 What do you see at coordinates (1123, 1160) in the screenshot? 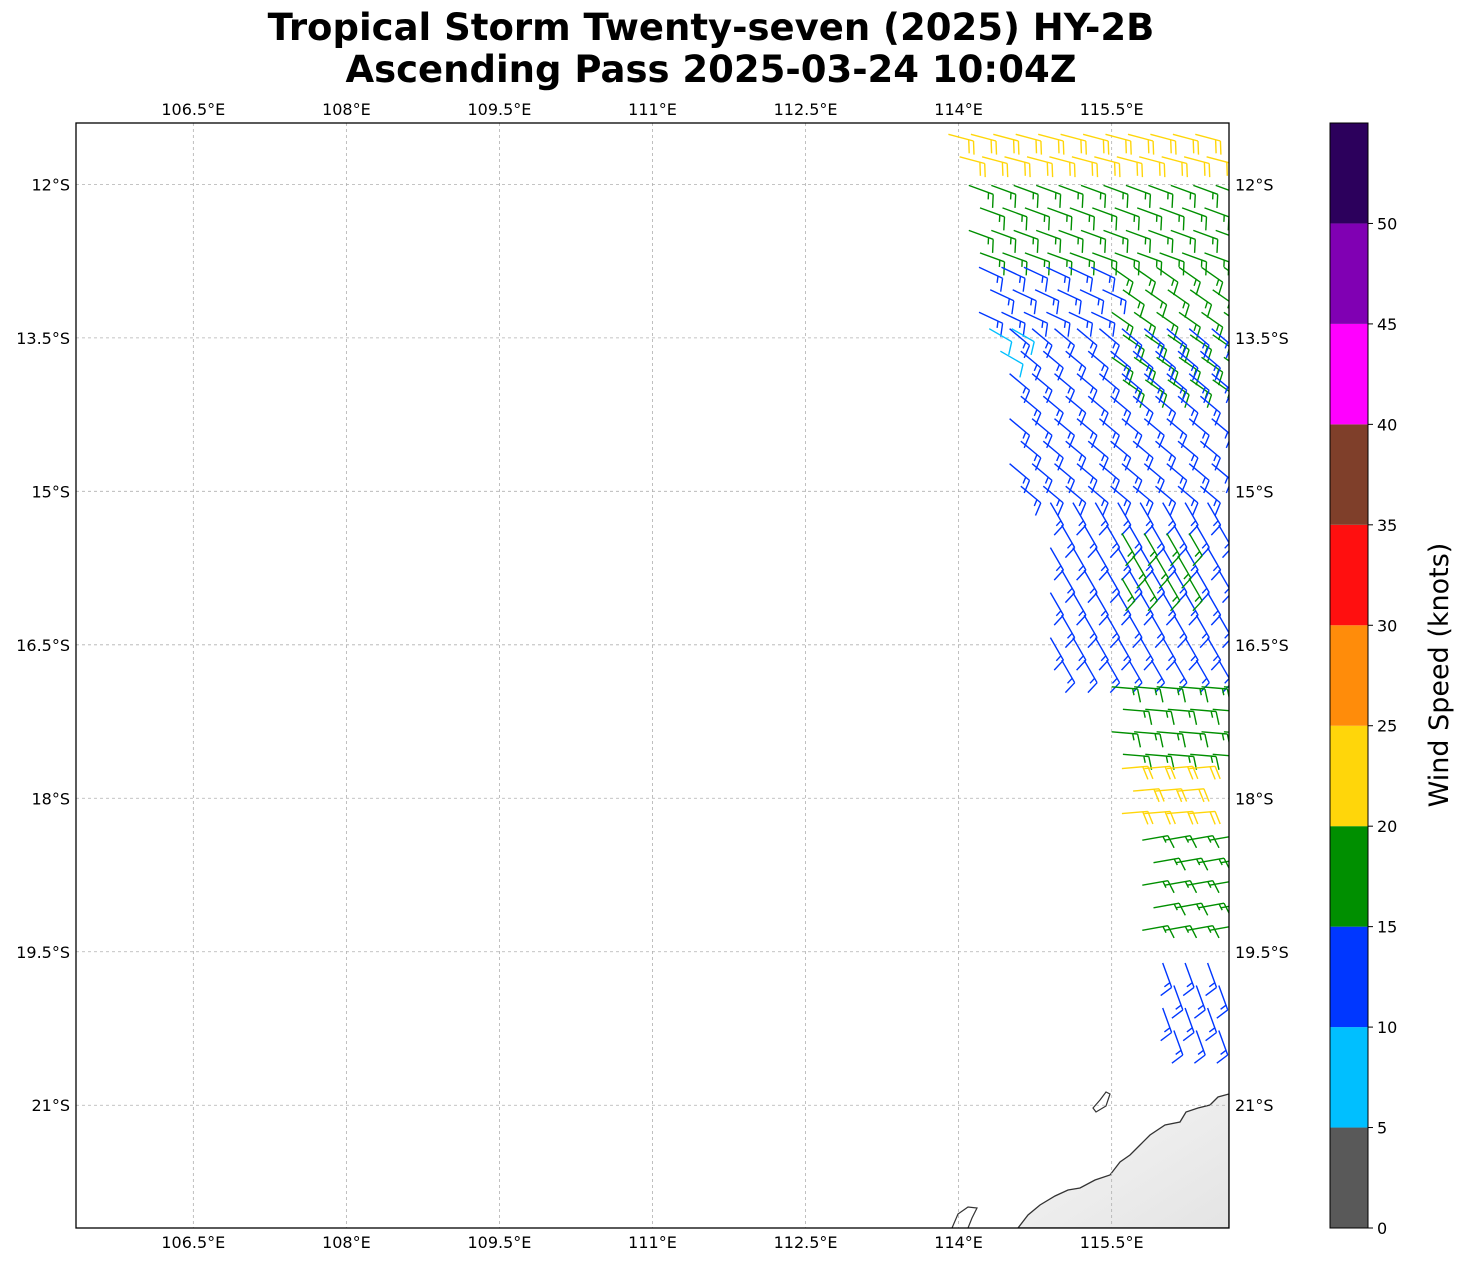
I see `australia-landmass` at bounding box center [1123, 1160].